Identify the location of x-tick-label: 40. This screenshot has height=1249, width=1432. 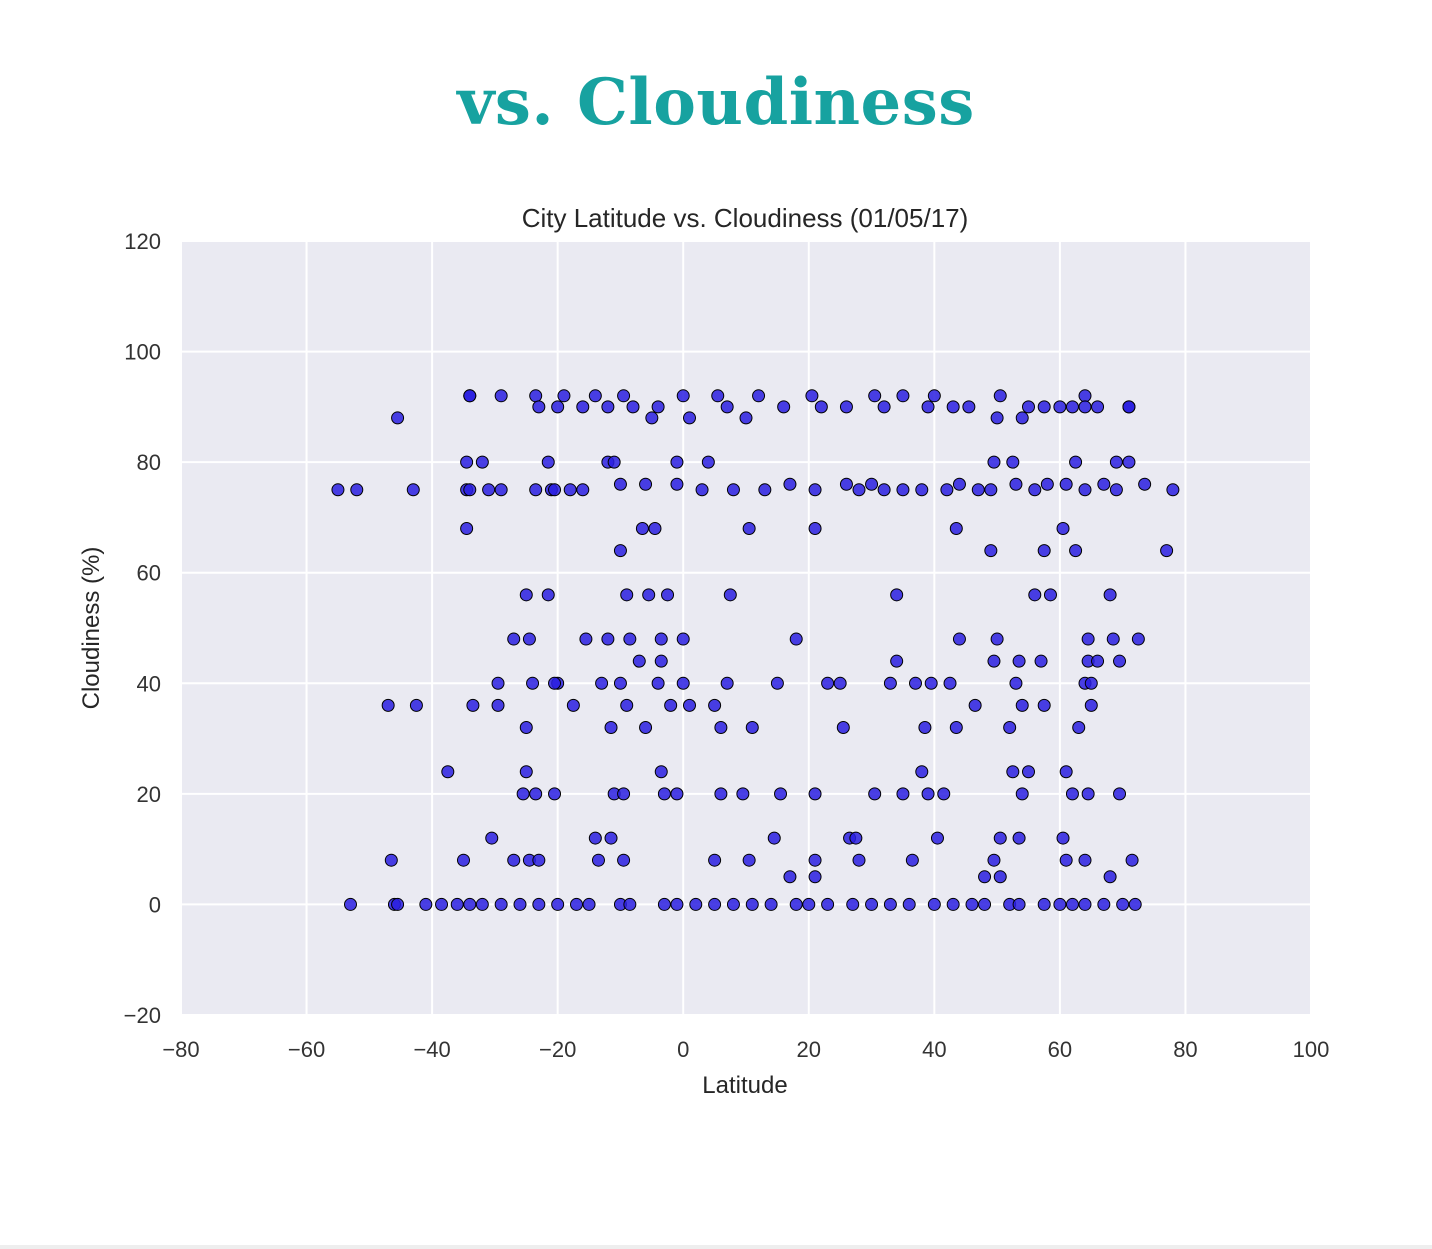
(934, 1049).